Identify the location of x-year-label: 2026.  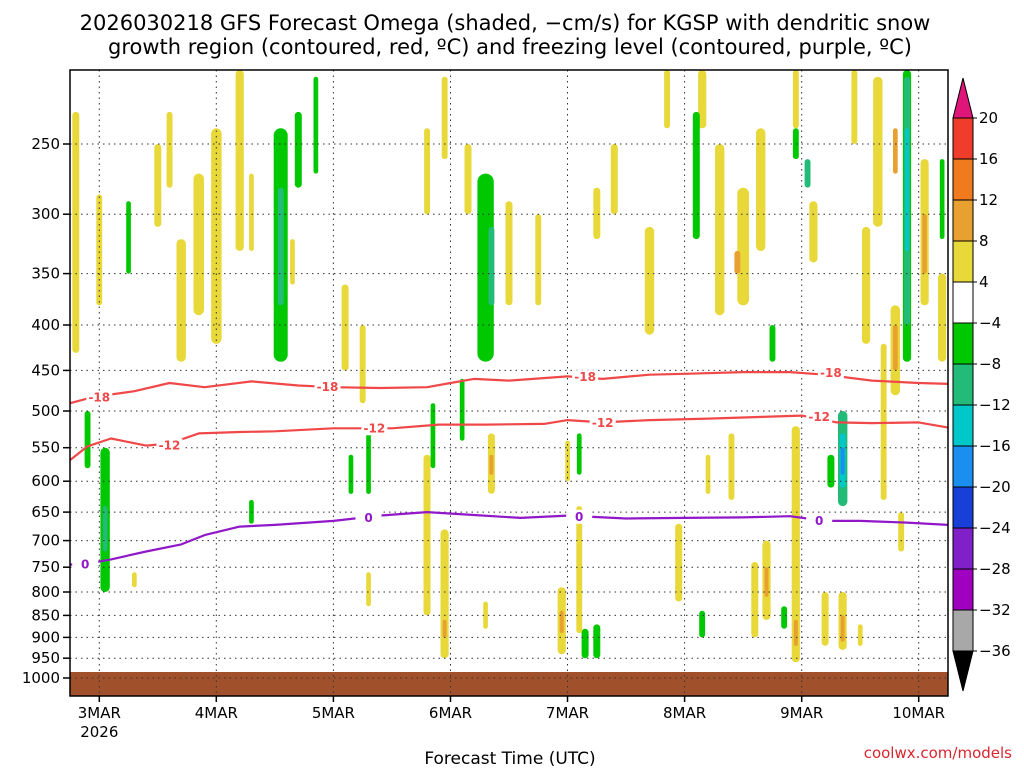
(99, 732).